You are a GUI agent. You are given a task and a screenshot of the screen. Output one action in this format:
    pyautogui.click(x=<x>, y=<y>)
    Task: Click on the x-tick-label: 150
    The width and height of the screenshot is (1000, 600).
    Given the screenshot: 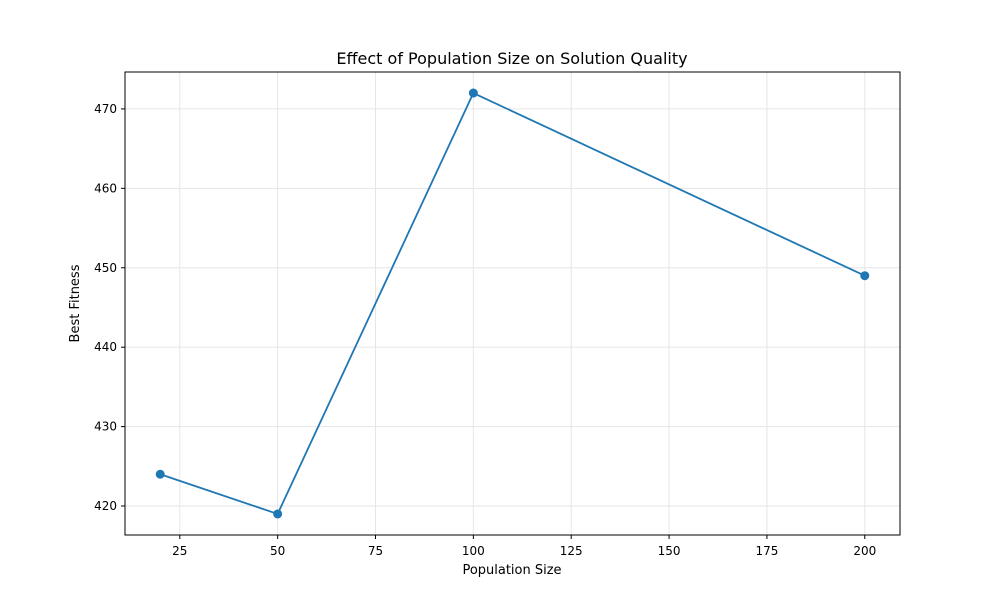 What is the action you would take?
    pyautogui.click(x=669, y=551)
    